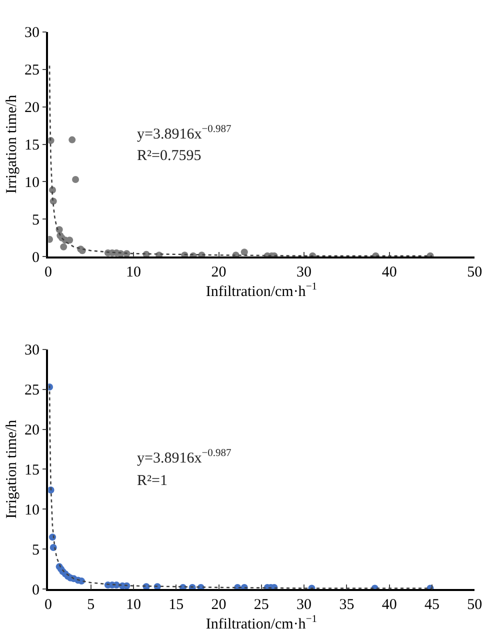 The image size is (504, 639). What do you see at coordinates (346, 604) in the screenshot?
I see `x-tick-label: 35` at bounding box center [346, 604].